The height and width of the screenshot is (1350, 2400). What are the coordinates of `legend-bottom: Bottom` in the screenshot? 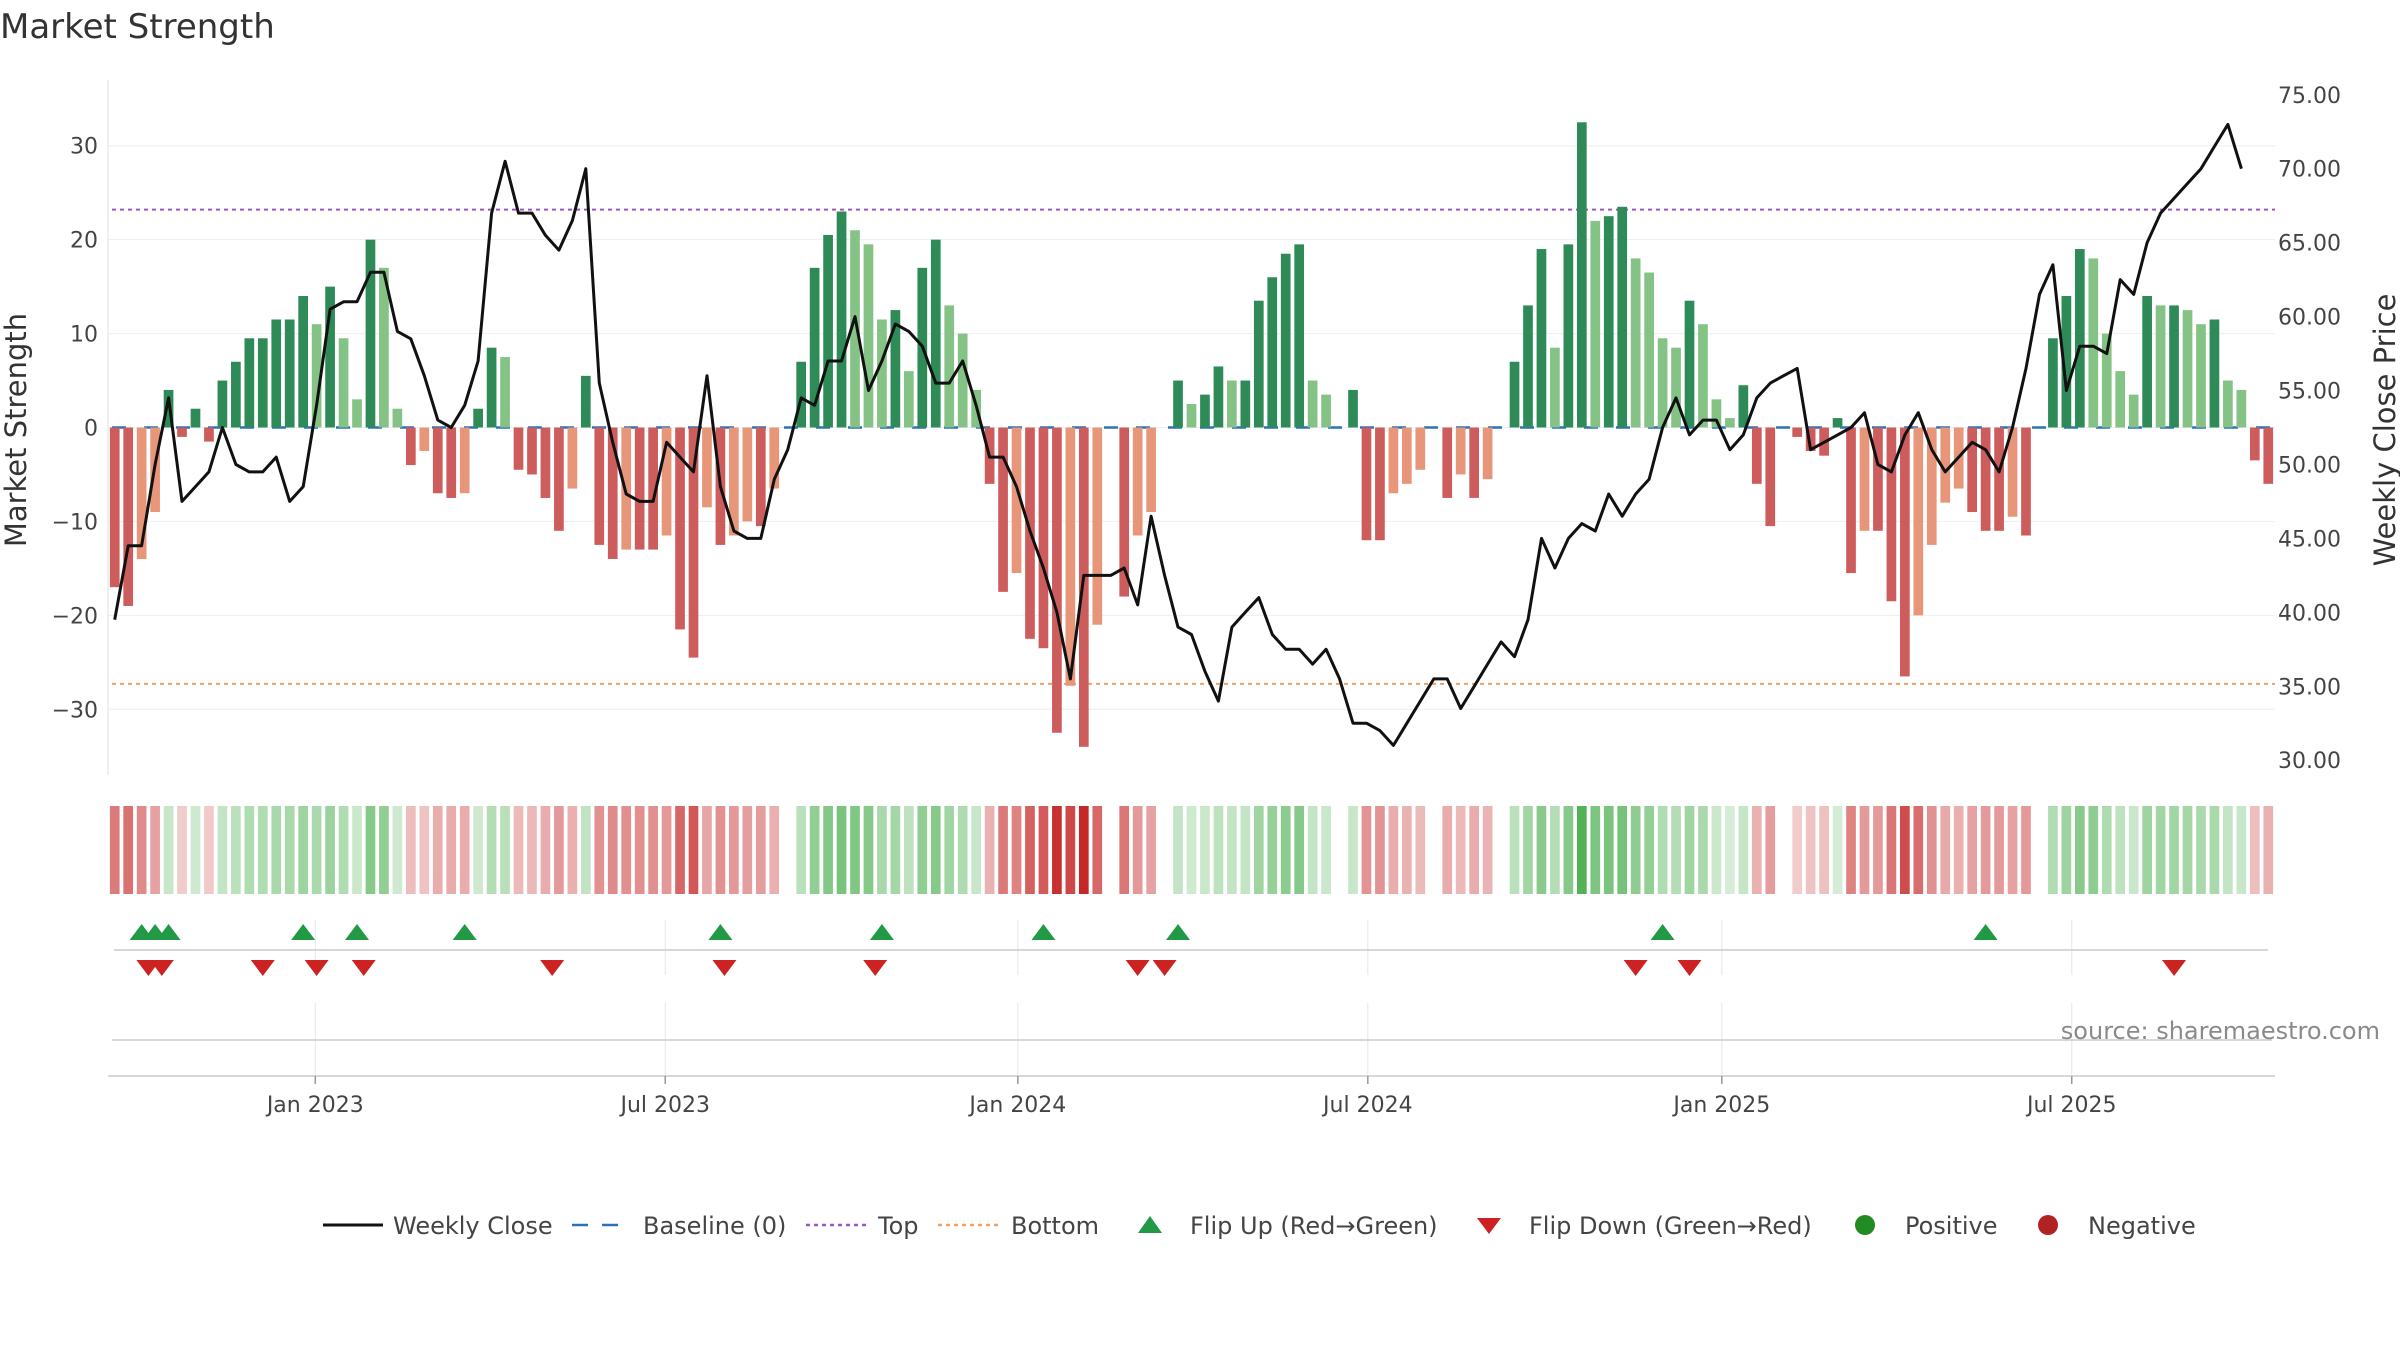 It's located at (1018, 1226).